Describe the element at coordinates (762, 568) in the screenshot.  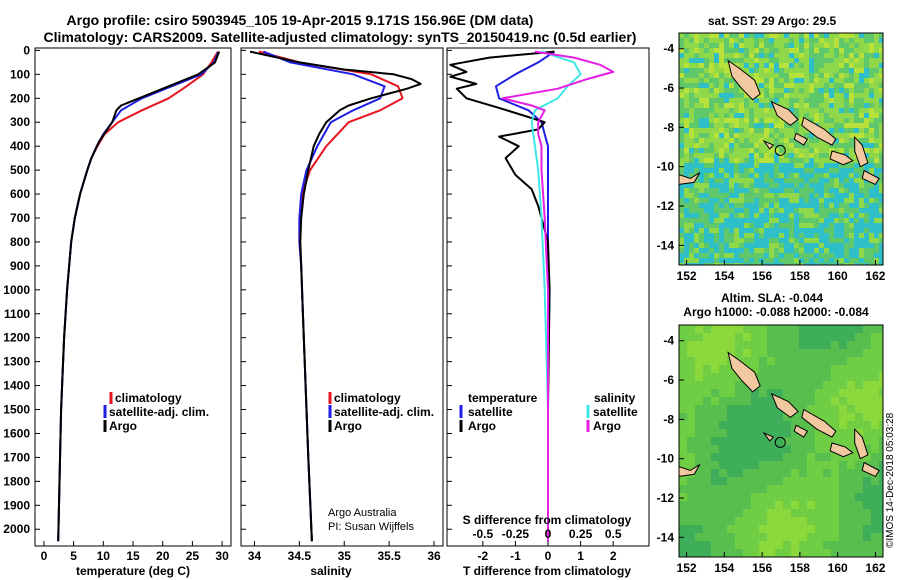
I see `map-x-tick-label: 156` at that location.